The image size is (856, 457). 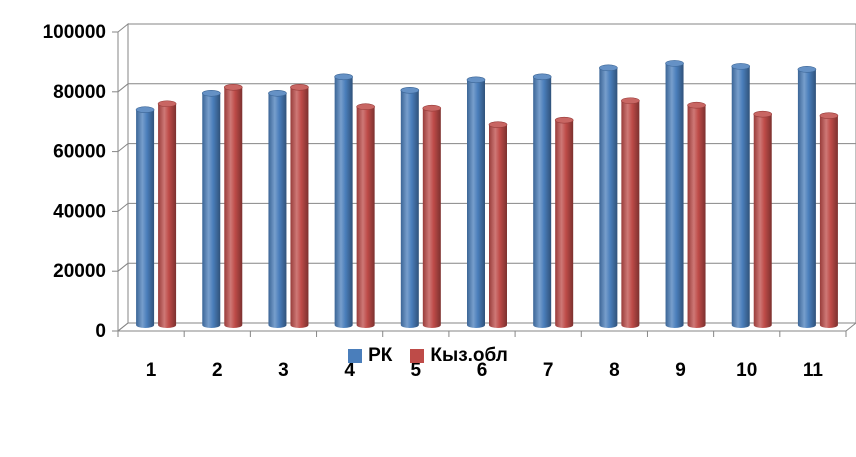 I want to click on legend-item-kyz: Кыз.обл, so click(x=459, y=356).